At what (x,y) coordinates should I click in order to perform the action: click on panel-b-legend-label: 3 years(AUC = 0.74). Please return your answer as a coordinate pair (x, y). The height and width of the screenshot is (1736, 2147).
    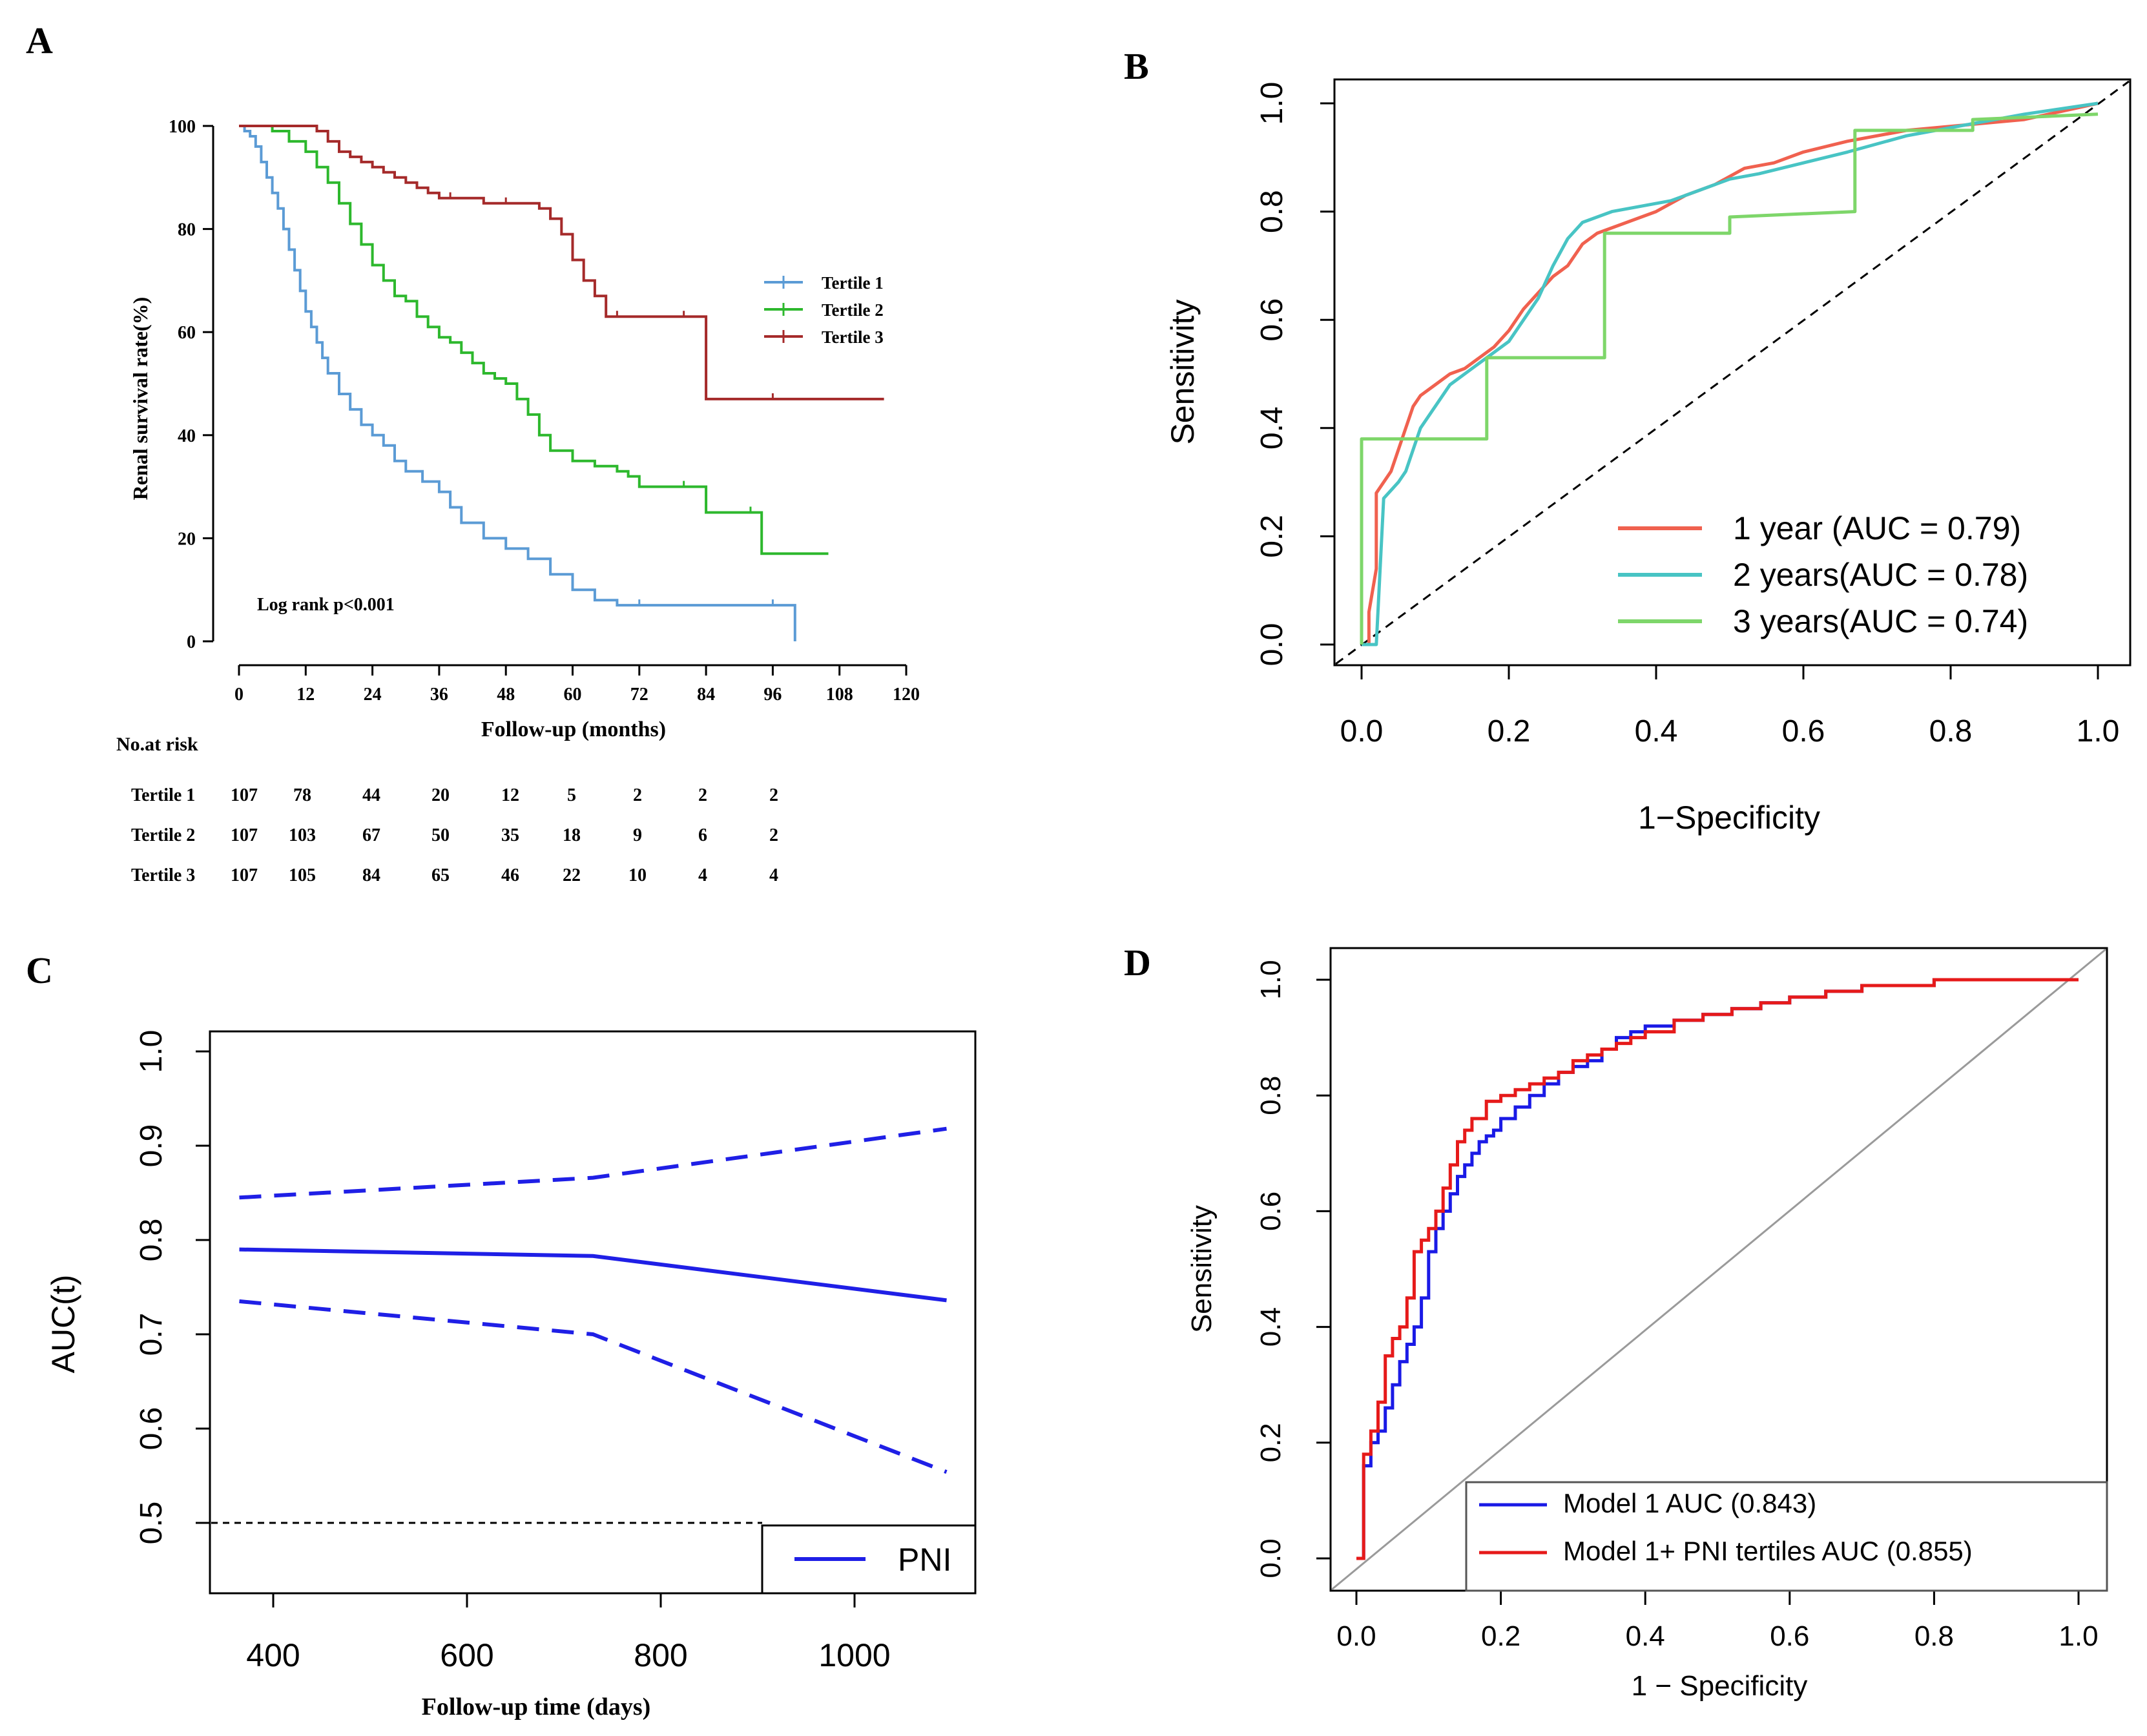
    Looking at the image, I should click on (1880, 621).